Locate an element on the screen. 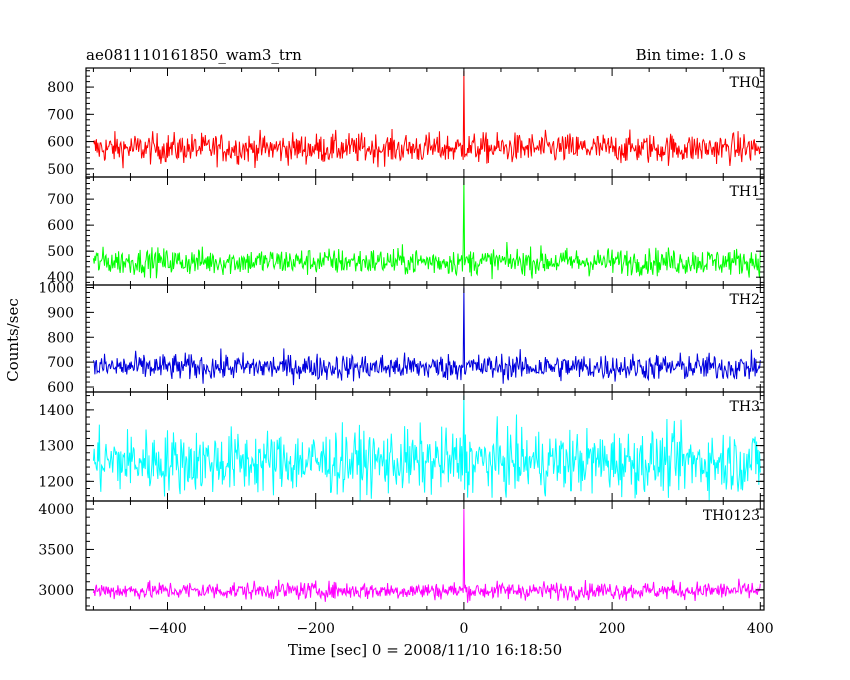 The width and height of the screenshot is (850, 680). series-line-th0123 is located at coordinates (426, 556).